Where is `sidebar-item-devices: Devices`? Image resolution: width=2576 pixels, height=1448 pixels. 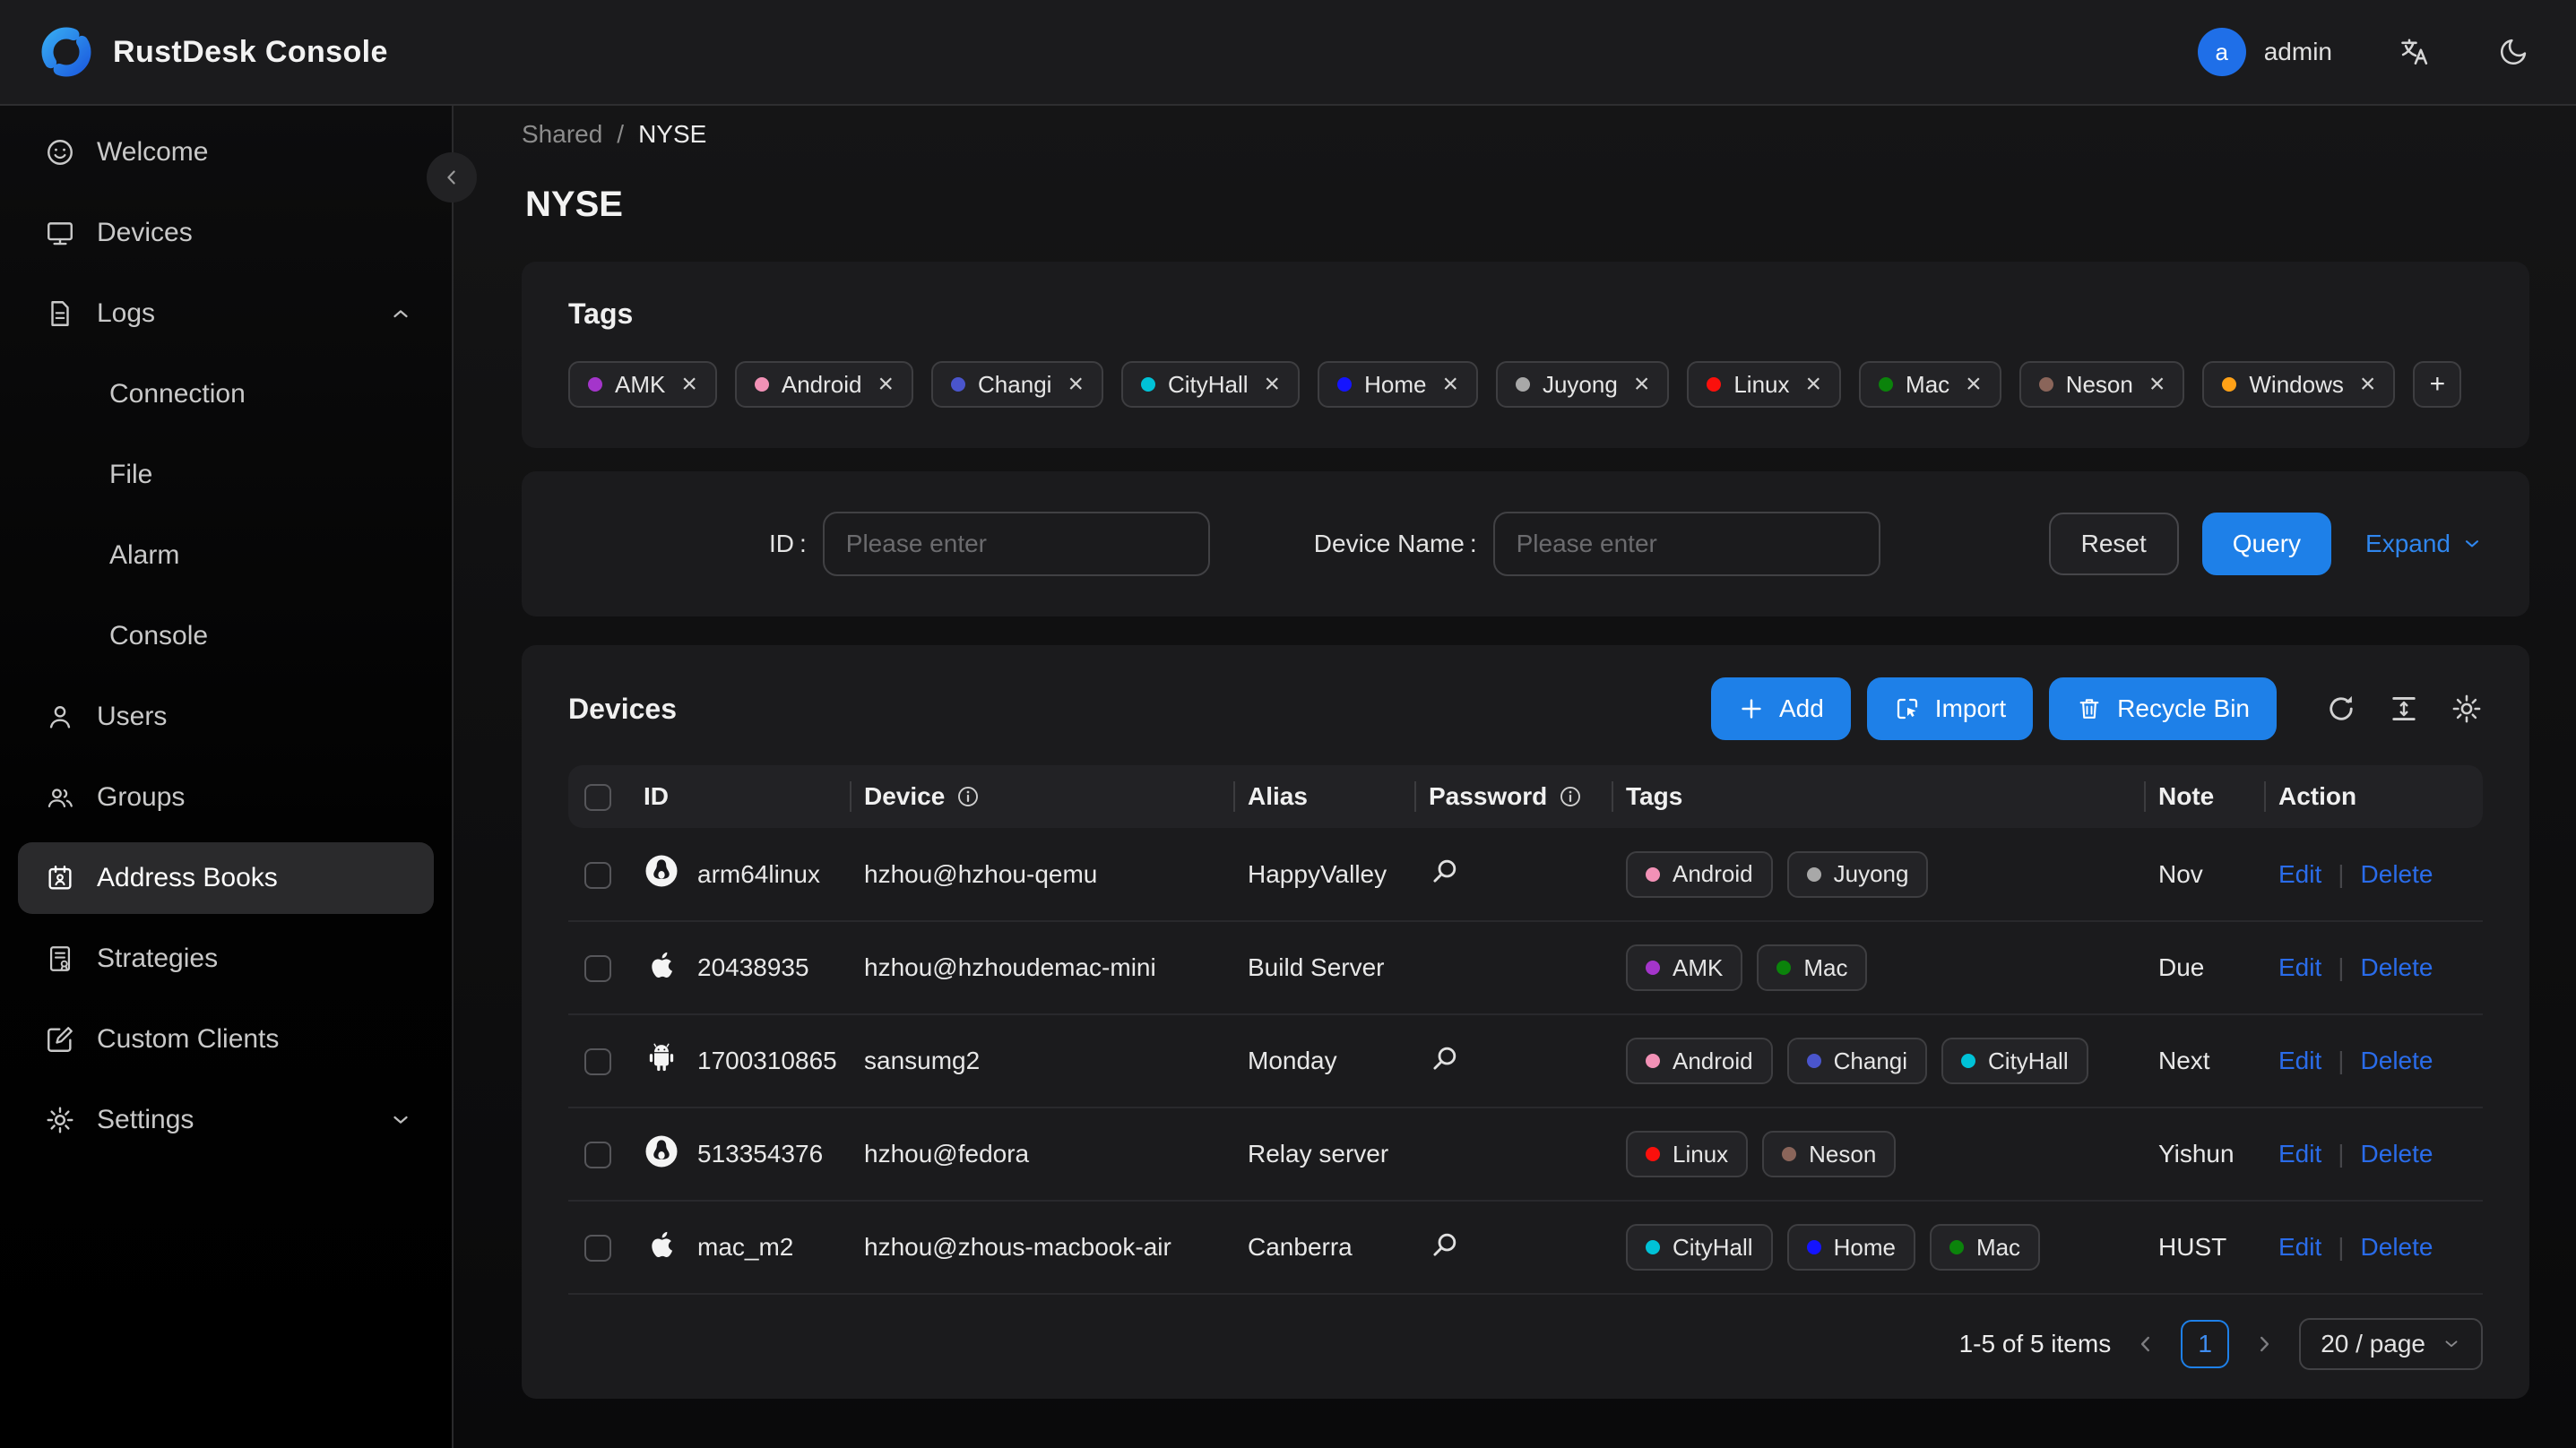
sidebar-item-devices: Devices is located at coordinates (226, 233).